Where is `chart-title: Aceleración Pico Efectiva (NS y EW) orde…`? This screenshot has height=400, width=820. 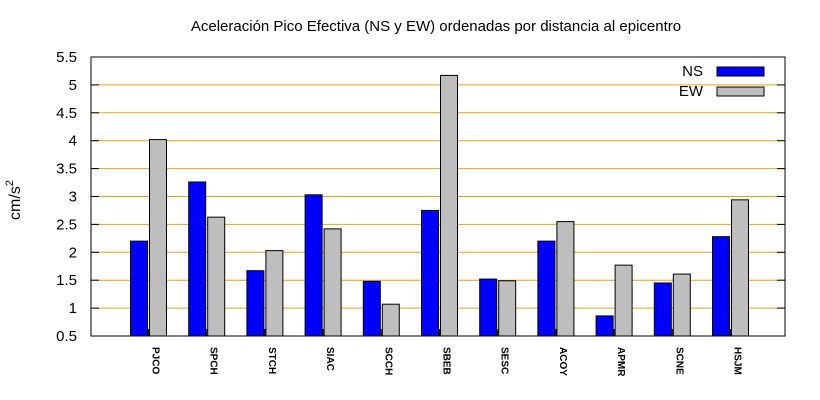 chart-title: Aceleración Pico Efectiva (NS y EW) orde… is located at coordinates (436, 26).